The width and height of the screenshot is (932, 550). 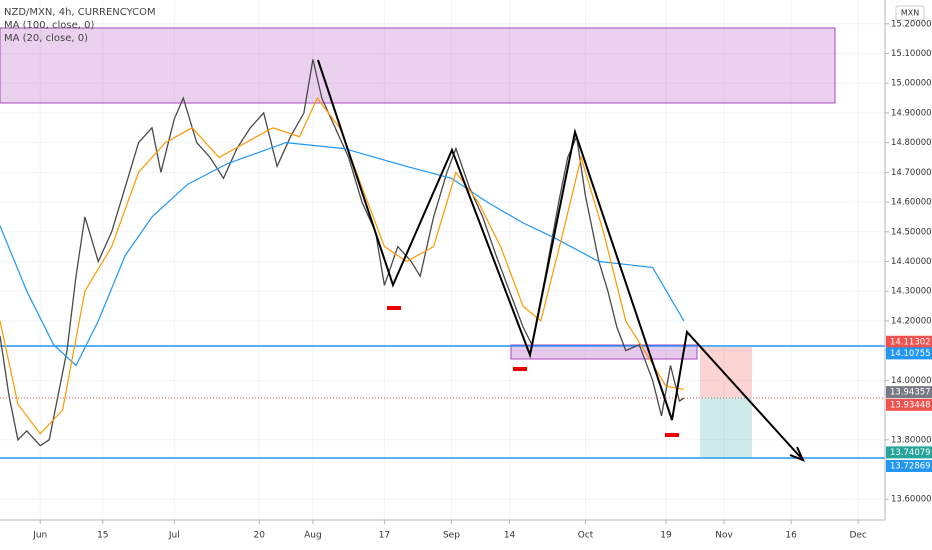 I want to click on y-tick-label: 14.40000, so click(x=911, y=262).